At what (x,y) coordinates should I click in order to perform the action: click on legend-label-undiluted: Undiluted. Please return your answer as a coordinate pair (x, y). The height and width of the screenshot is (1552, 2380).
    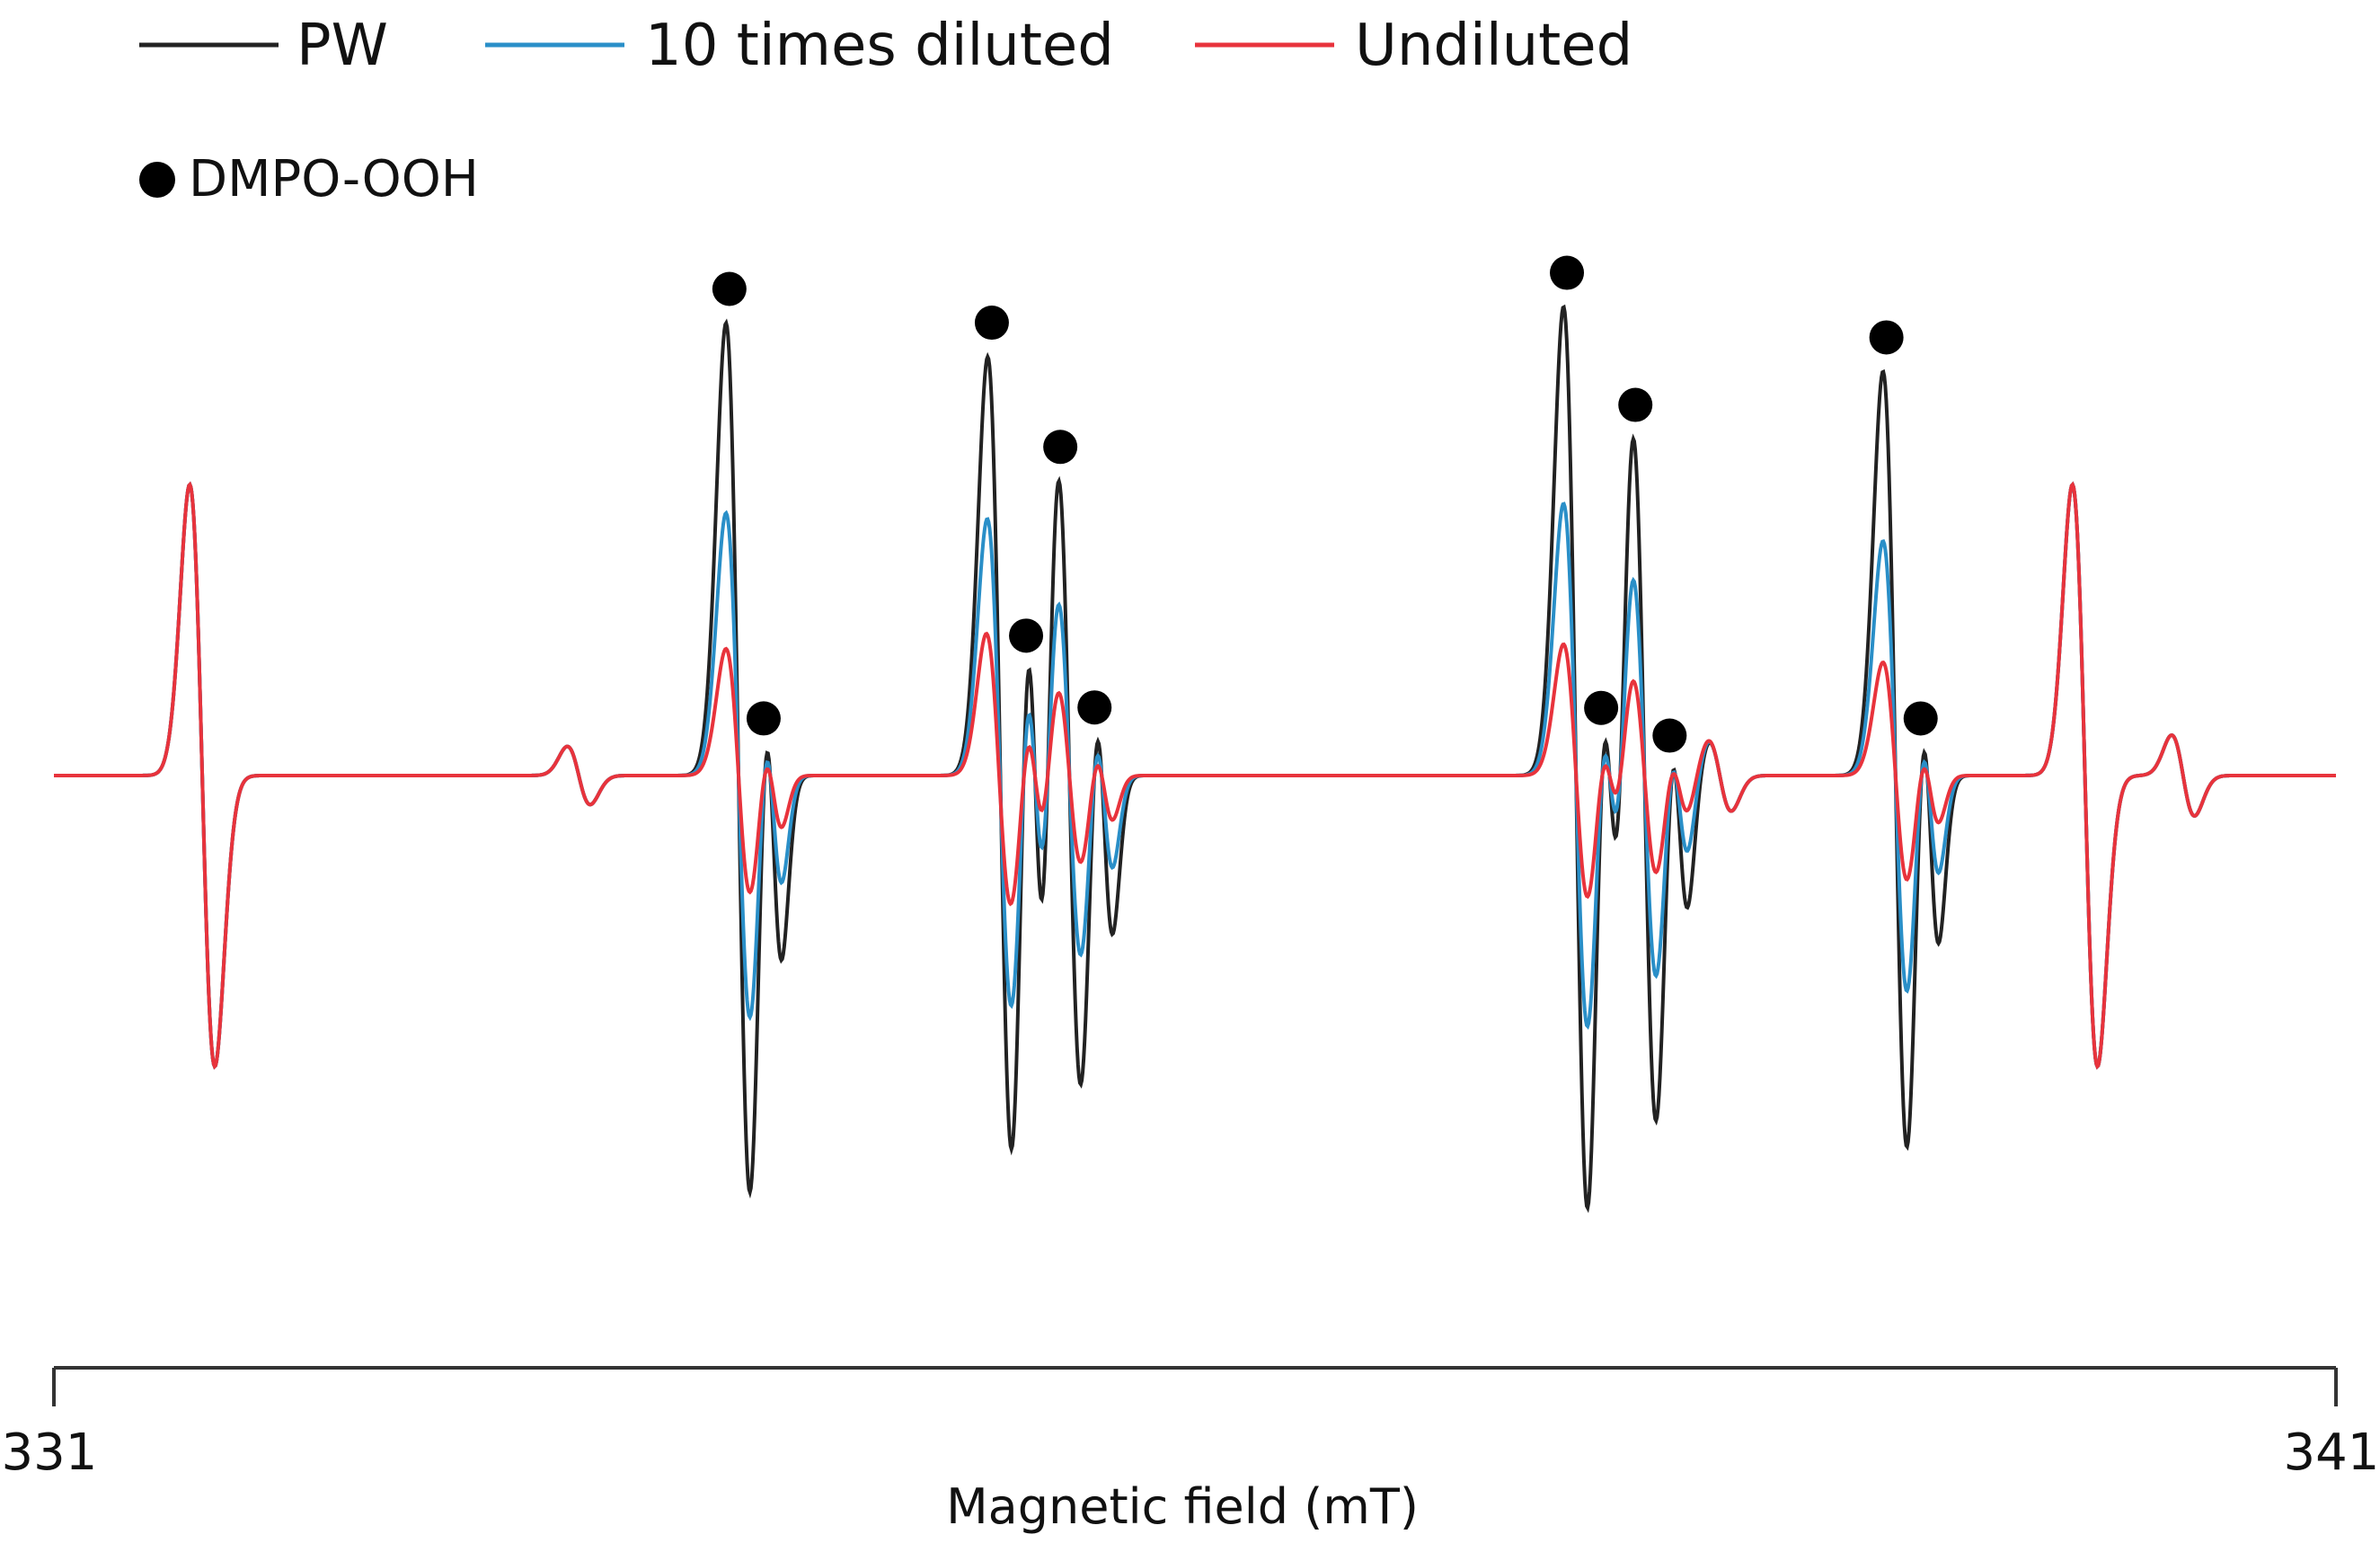
    Looking at the image, I should click on (1494, 46).